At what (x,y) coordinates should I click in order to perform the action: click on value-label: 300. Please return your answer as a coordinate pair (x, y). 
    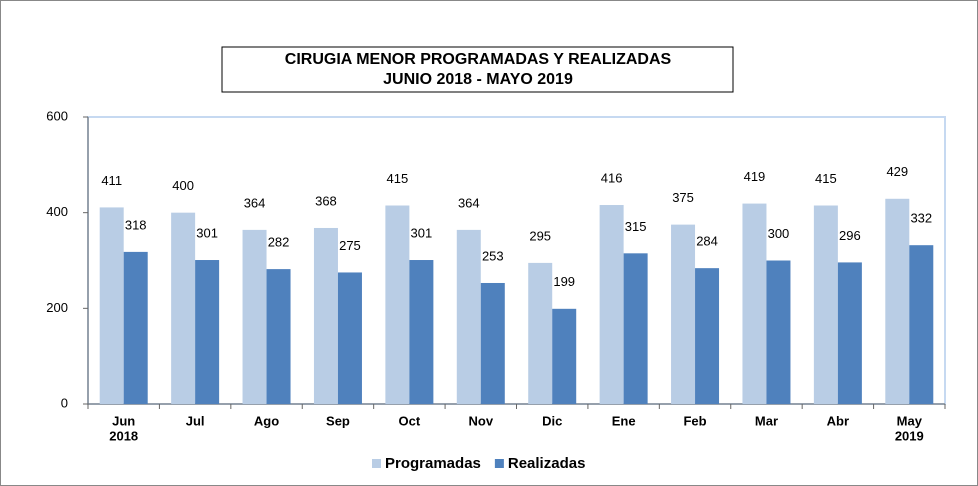
    Looking at the image, I should click on (779, 233).